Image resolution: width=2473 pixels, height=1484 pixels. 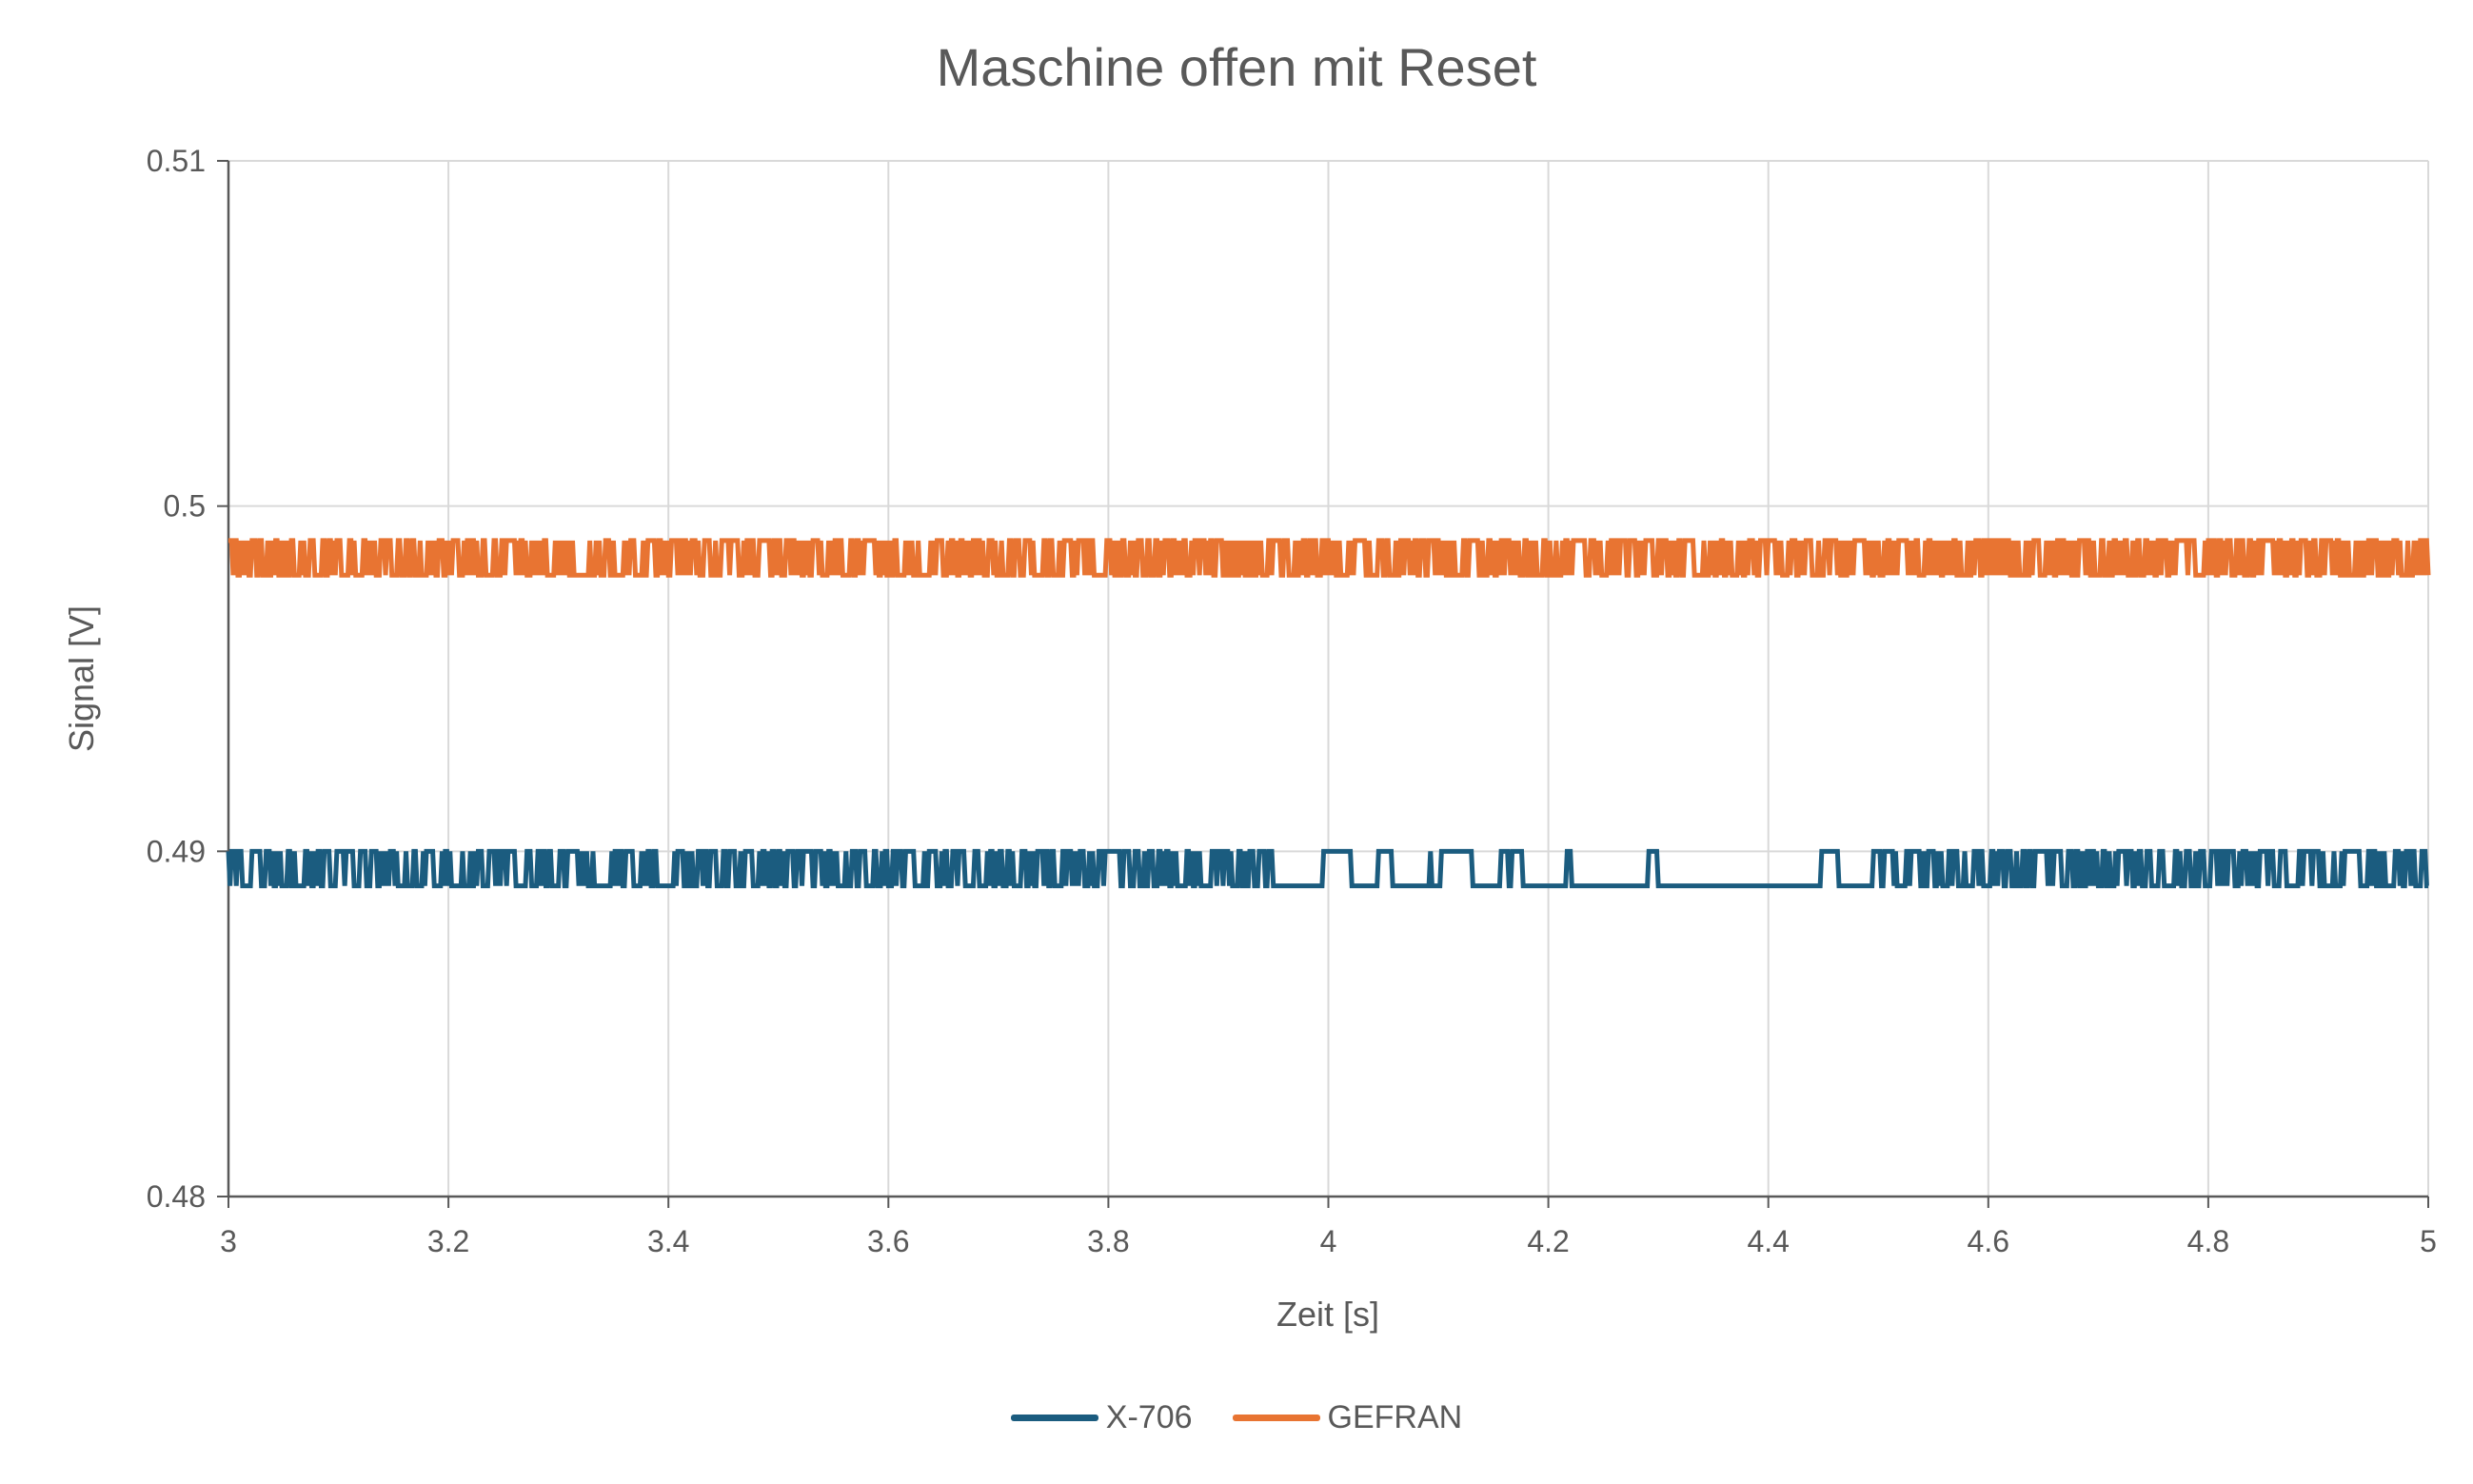 What do you see at coordinates (177, 1196) in the screenshot?
I see `y-tick-label: 0.48` at bounding box center [177, 1196].